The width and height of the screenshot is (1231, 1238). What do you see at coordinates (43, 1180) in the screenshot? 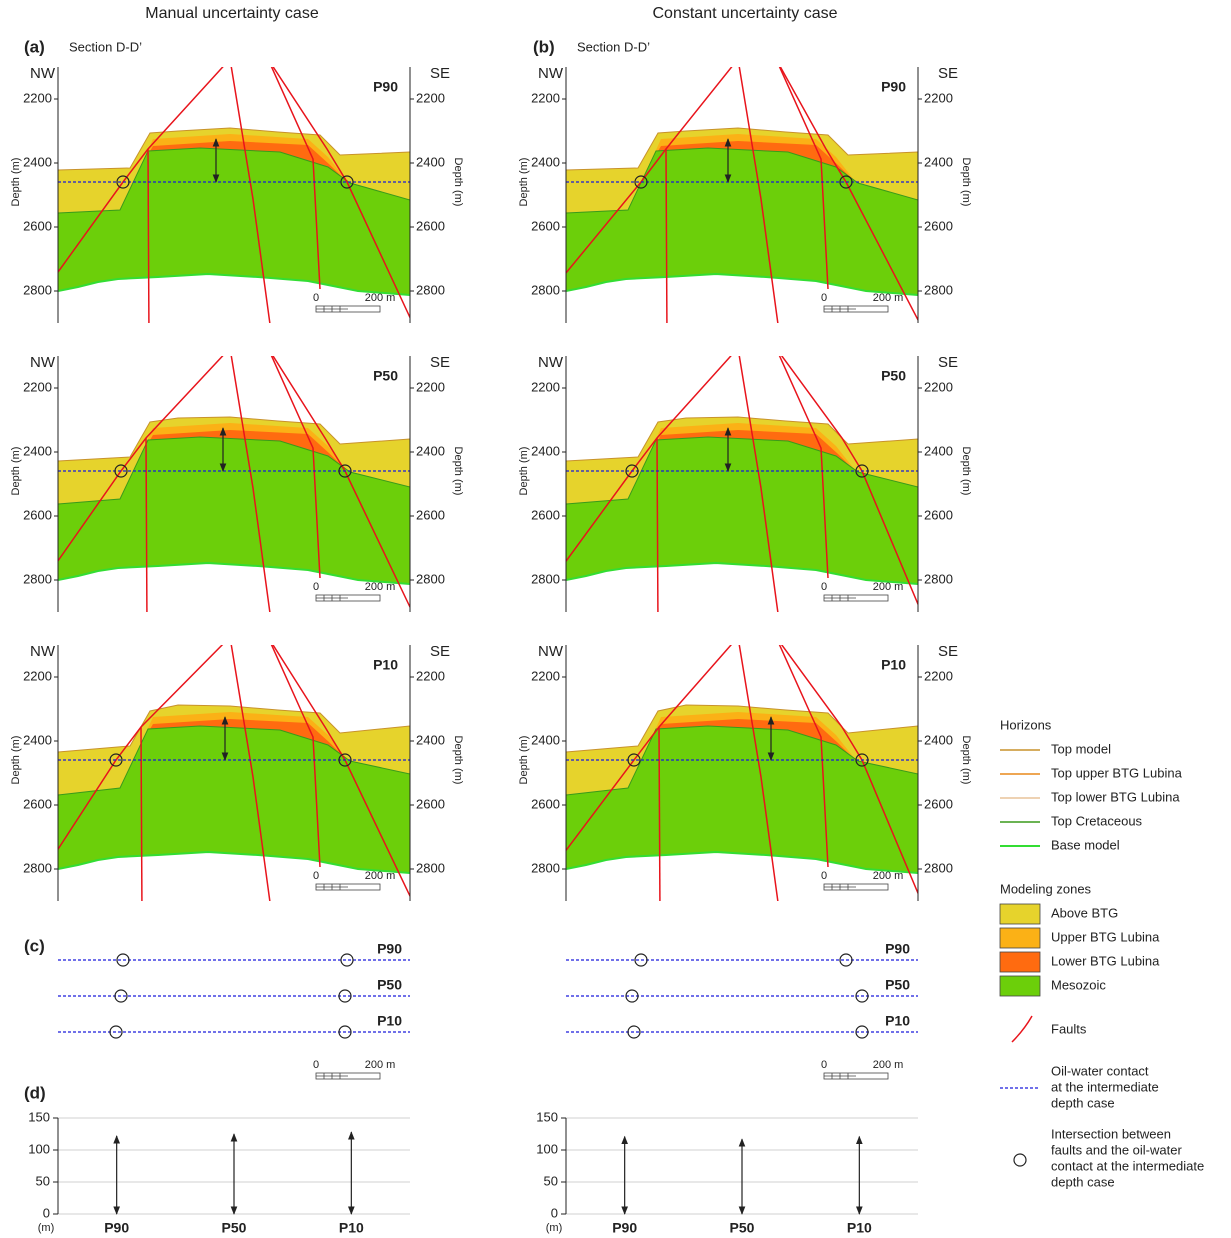
I see `y-tick-label: 50` at bounding box center [43, 1180].